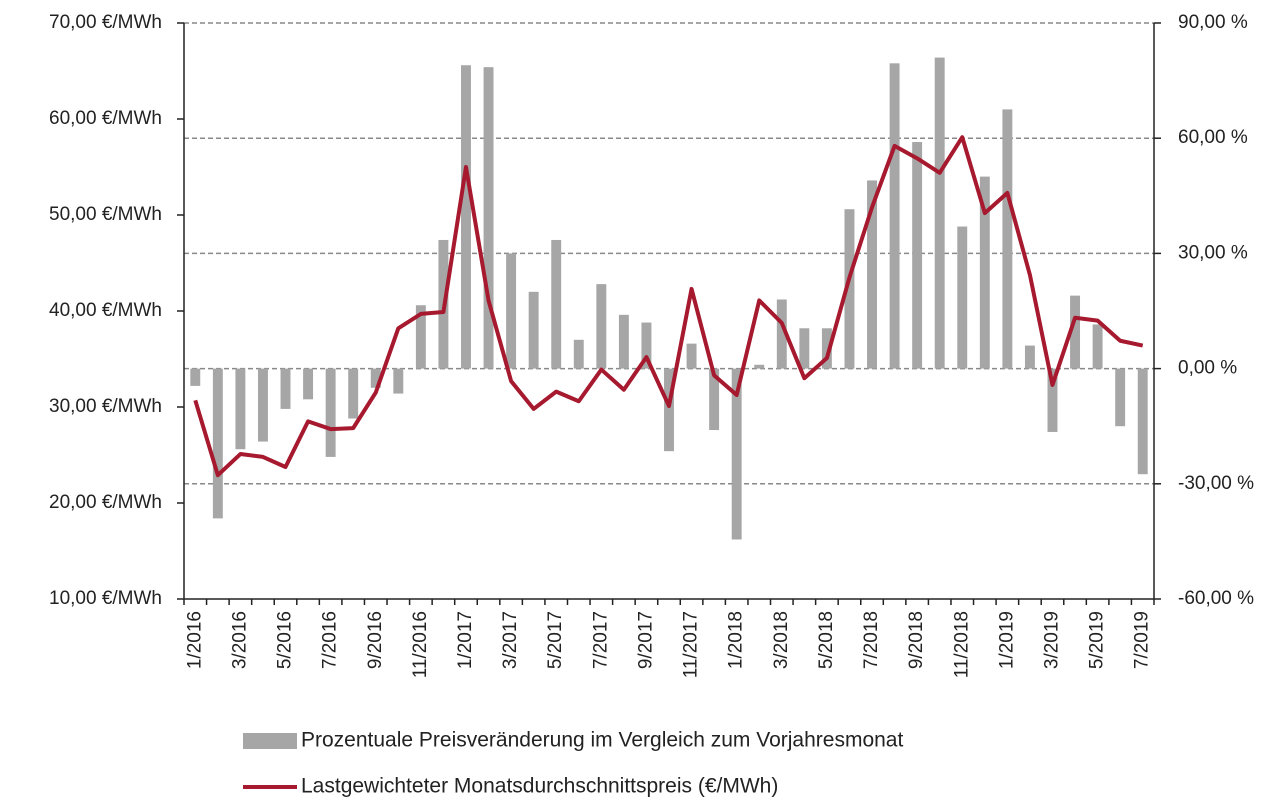 The width and height of the screenshot is (1274, 808). Describe the element at coordinates (1216, 483) in the screenshot. I see `y2-tick-label: -30,00 %` at that location.